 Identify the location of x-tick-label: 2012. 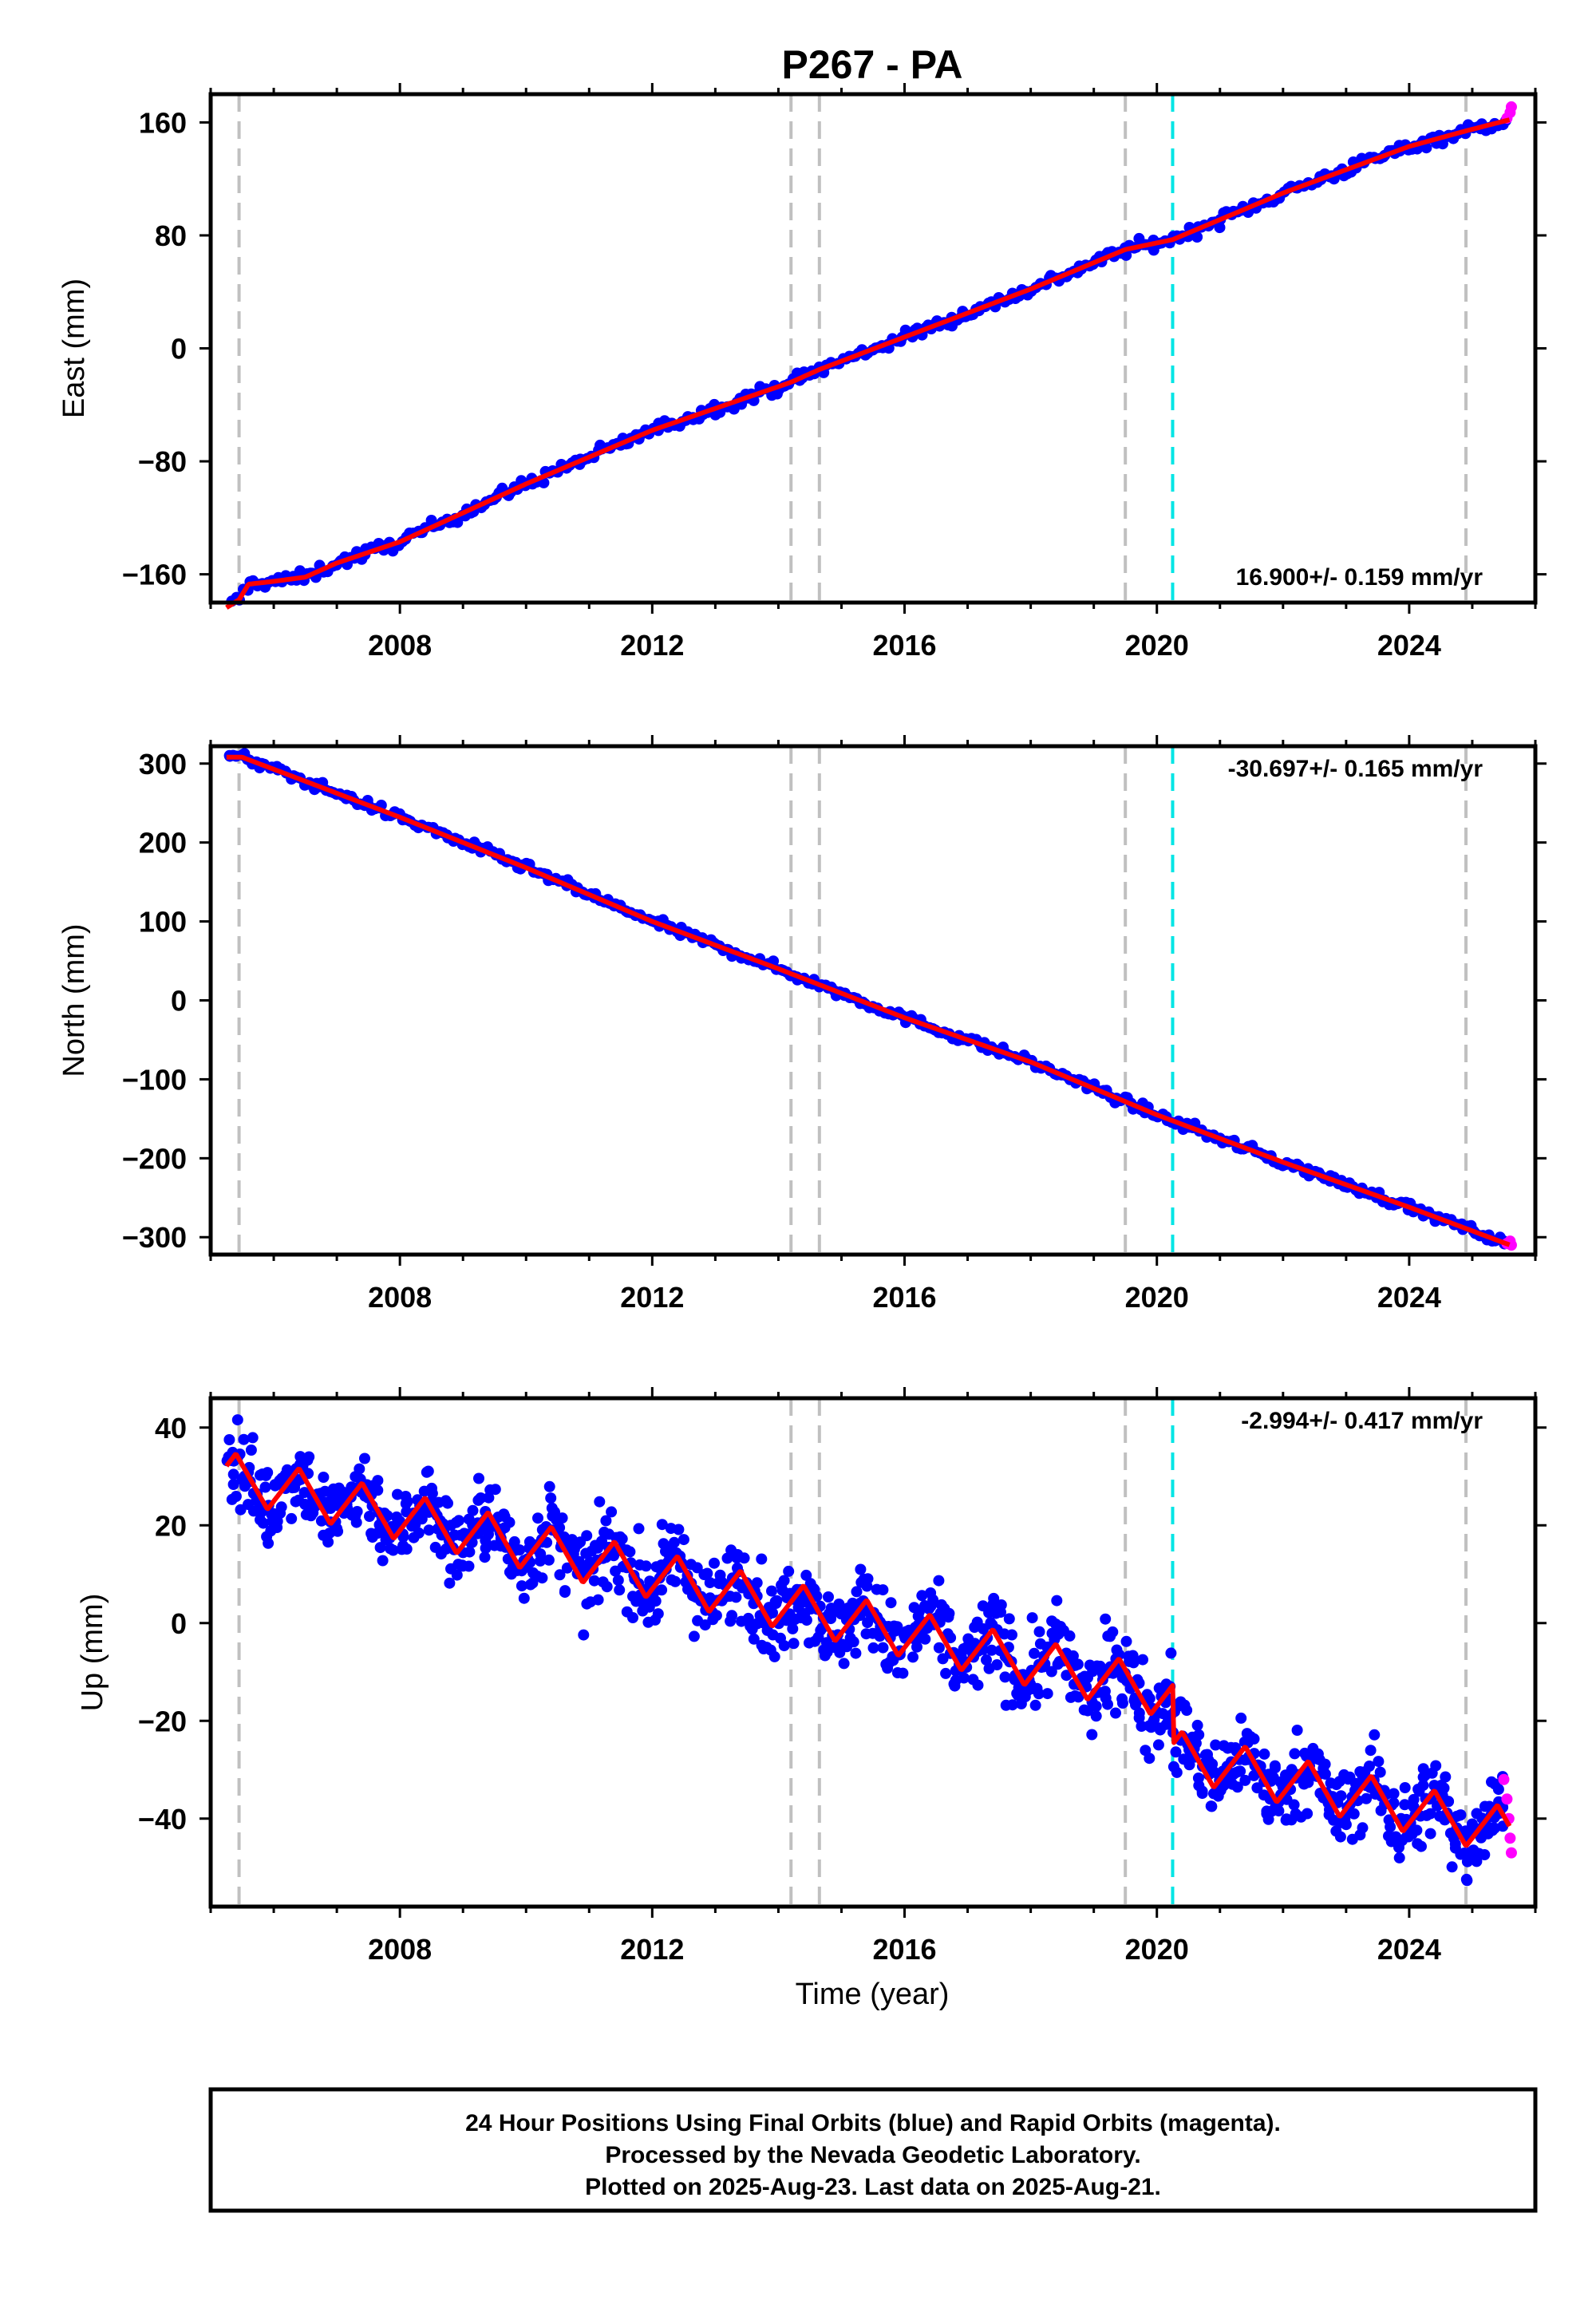
(652, 1297).